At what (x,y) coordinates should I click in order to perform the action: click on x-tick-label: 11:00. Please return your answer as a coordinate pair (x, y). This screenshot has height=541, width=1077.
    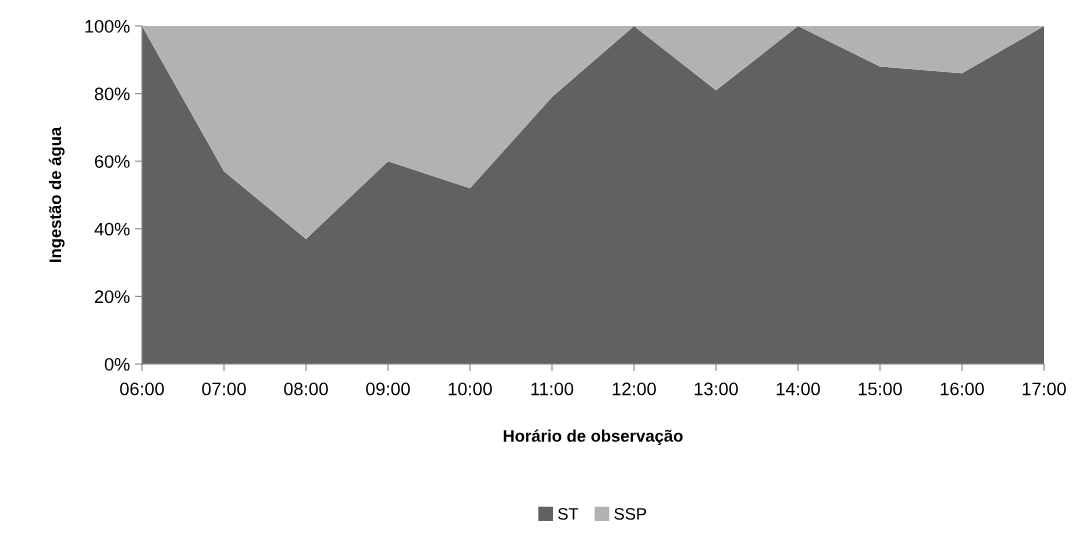
    Looking at the image, I should click on (552, 389).